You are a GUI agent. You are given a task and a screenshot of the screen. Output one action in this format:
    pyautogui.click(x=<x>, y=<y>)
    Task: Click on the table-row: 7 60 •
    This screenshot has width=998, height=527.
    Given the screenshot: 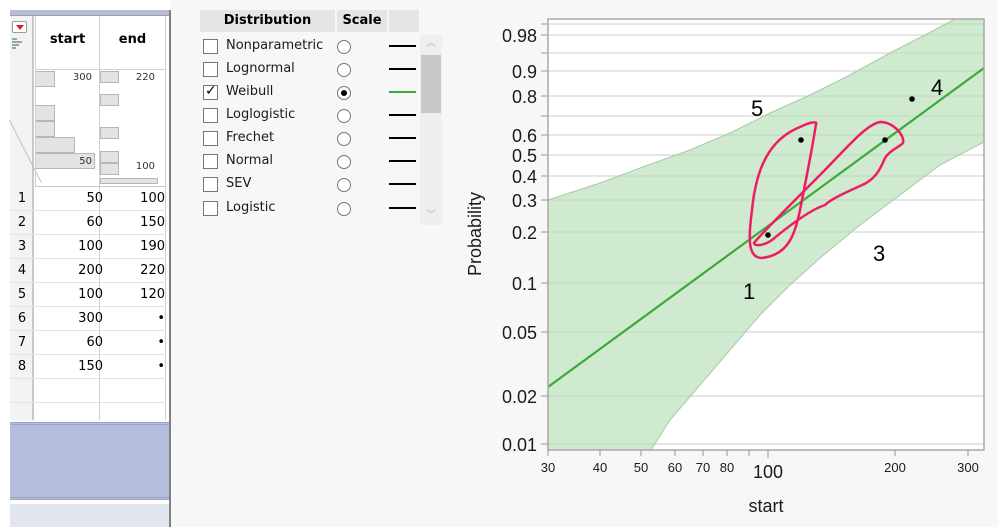 What is the action you would take?
    pyautogui.click(x=88, y=343)
    